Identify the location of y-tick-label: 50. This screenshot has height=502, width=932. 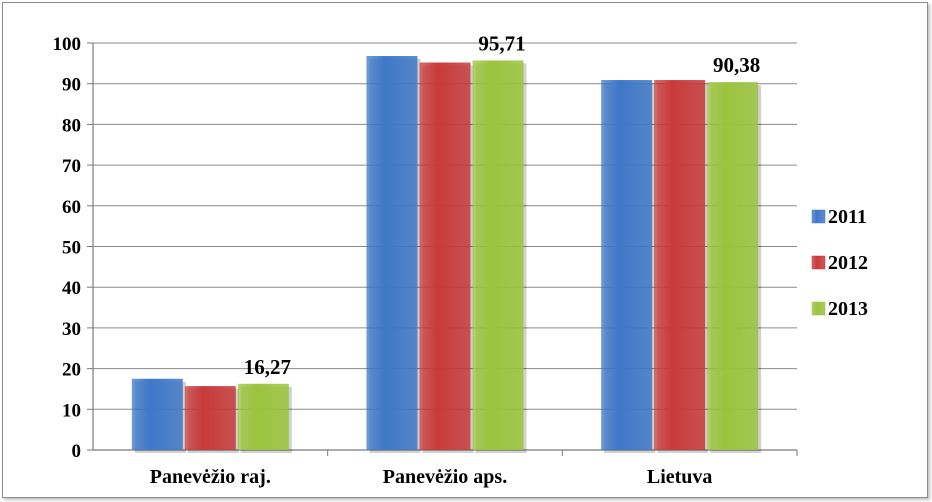
(71, 248).